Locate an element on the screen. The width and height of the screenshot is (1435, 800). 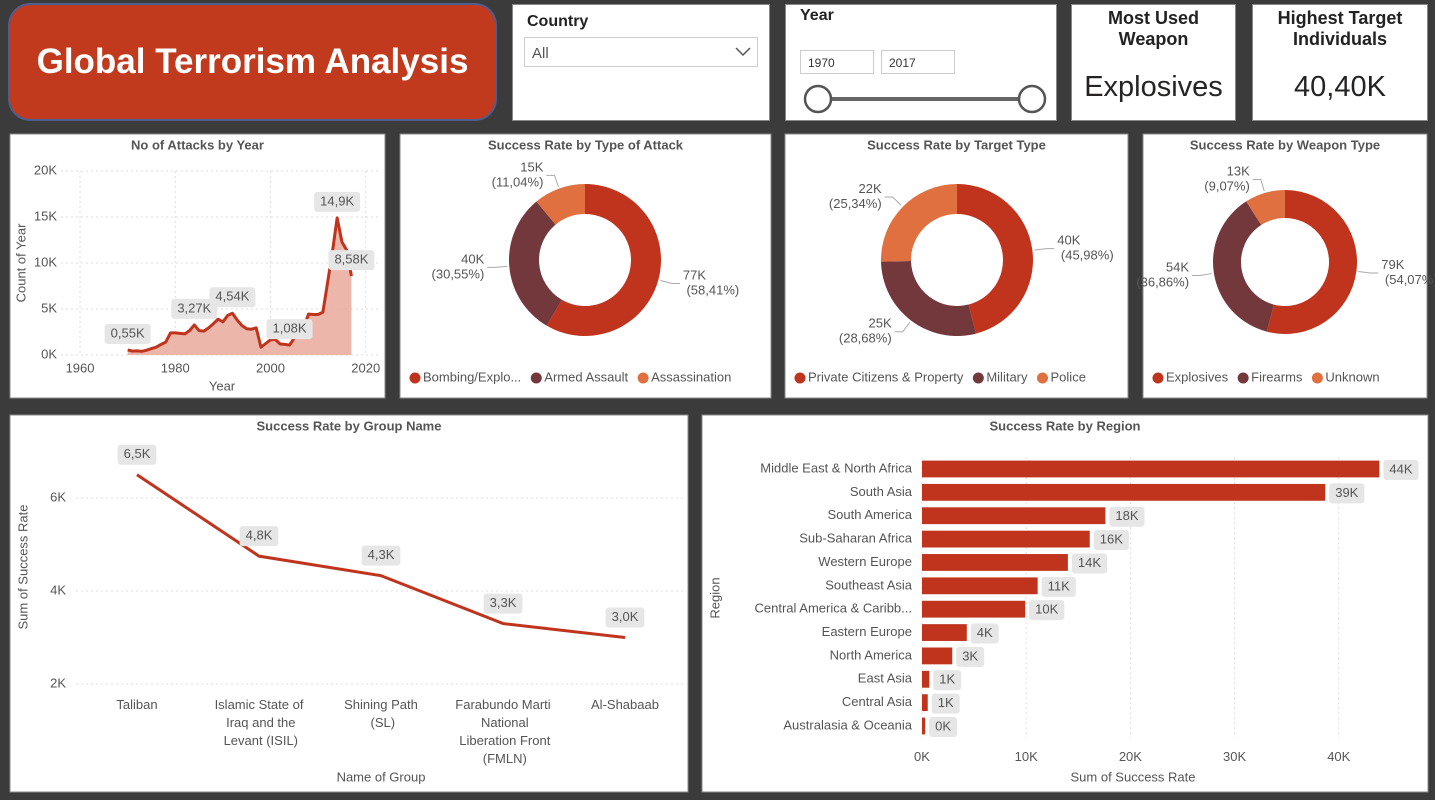
data-label: 18K is located at coordinates (1127, 516).